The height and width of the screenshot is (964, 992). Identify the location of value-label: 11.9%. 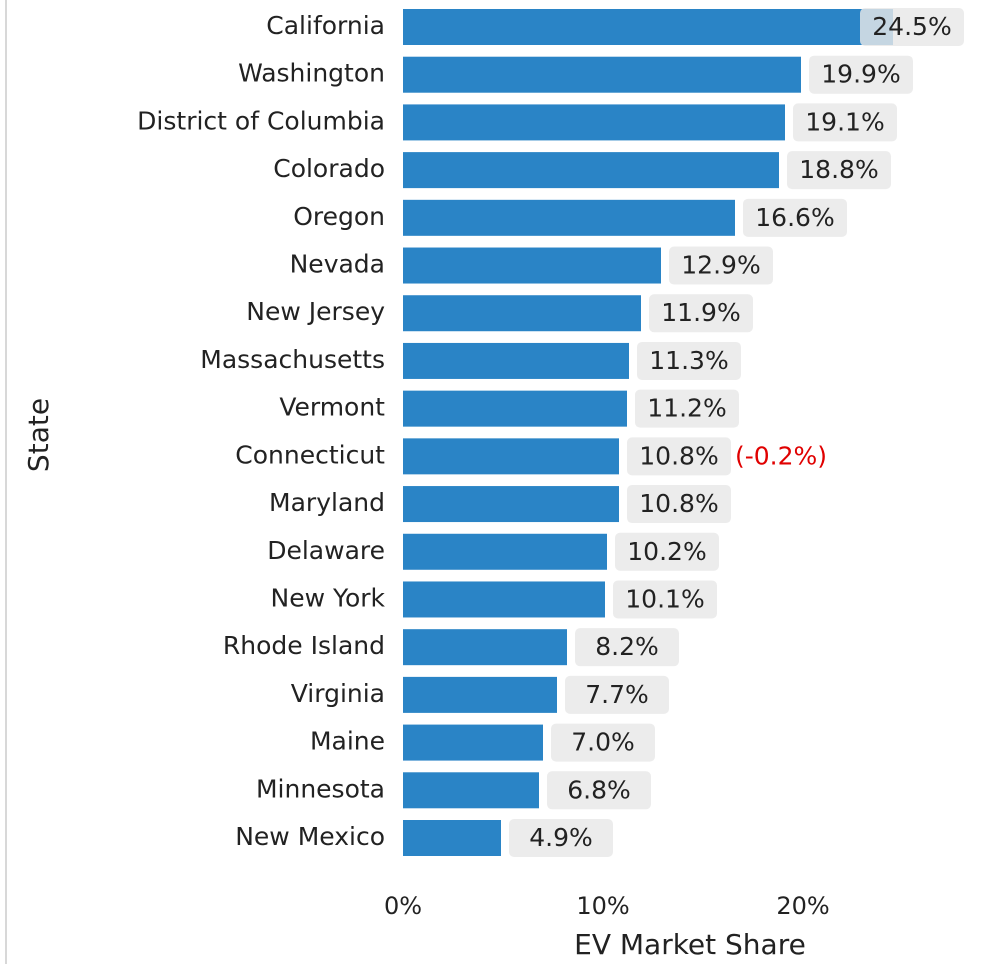
(700, 312).